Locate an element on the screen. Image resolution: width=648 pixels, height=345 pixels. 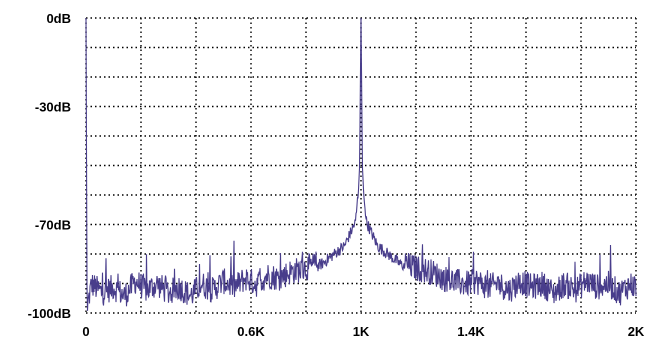
x-axis-ticks: 0 0.6K 1K 1.4K 2K is located at coordinates (363, 331).